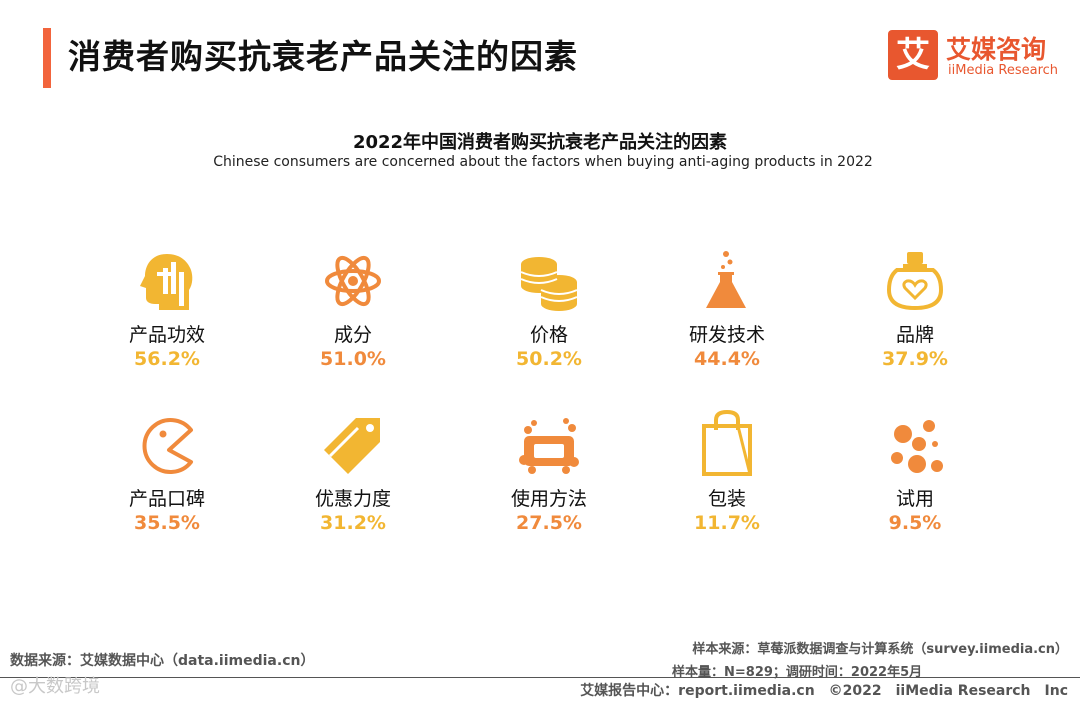 The width and height of the screenshot is (1080, 702). Describe the element at coordinates (726, 335) in the screenshot. I see `factor-label: 研发技术` at that location.